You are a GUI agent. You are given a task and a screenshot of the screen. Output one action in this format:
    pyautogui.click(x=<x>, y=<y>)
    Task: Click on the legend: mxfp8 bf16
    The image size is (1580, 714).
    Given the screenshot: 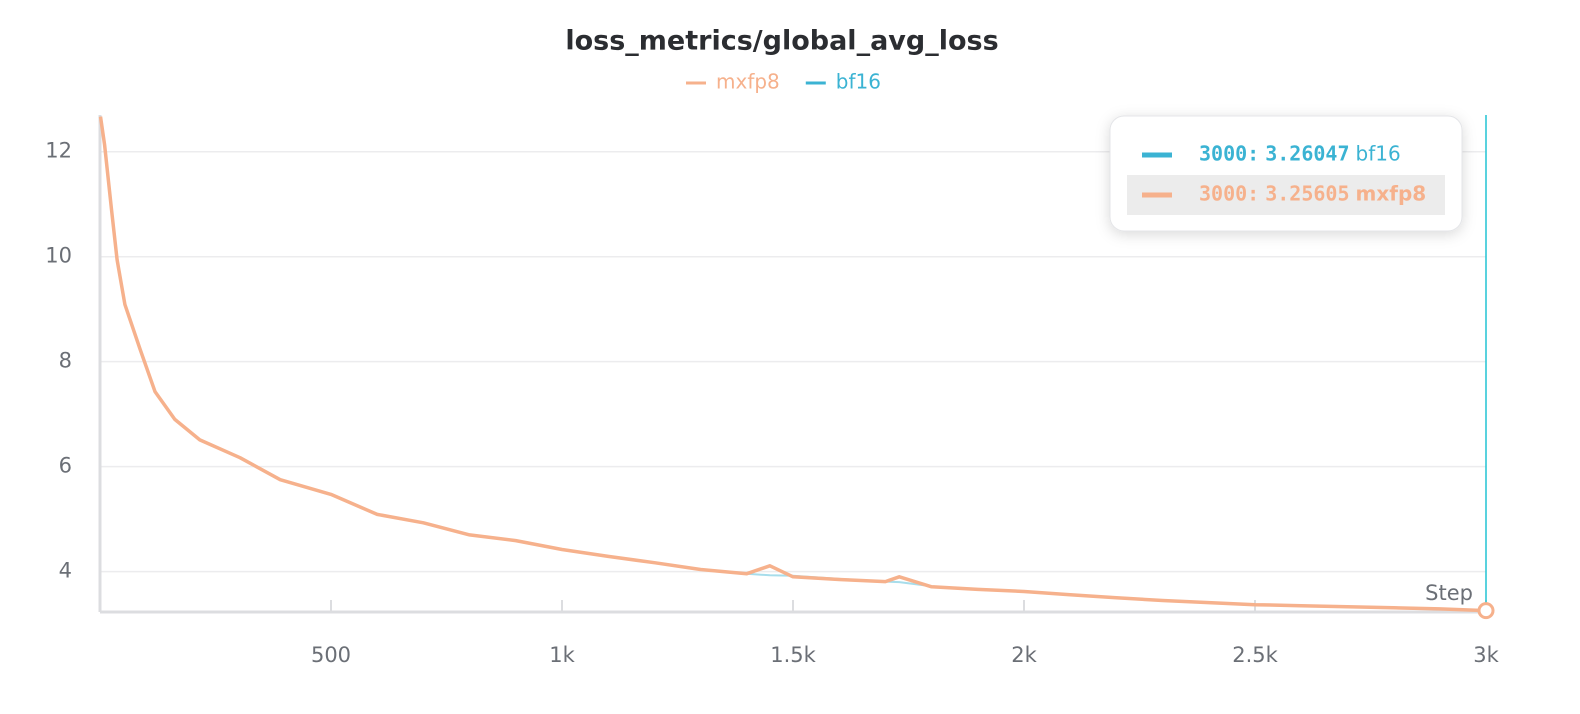 What is the action you would take?
    pyautogui.click(x=783, y=82)
    